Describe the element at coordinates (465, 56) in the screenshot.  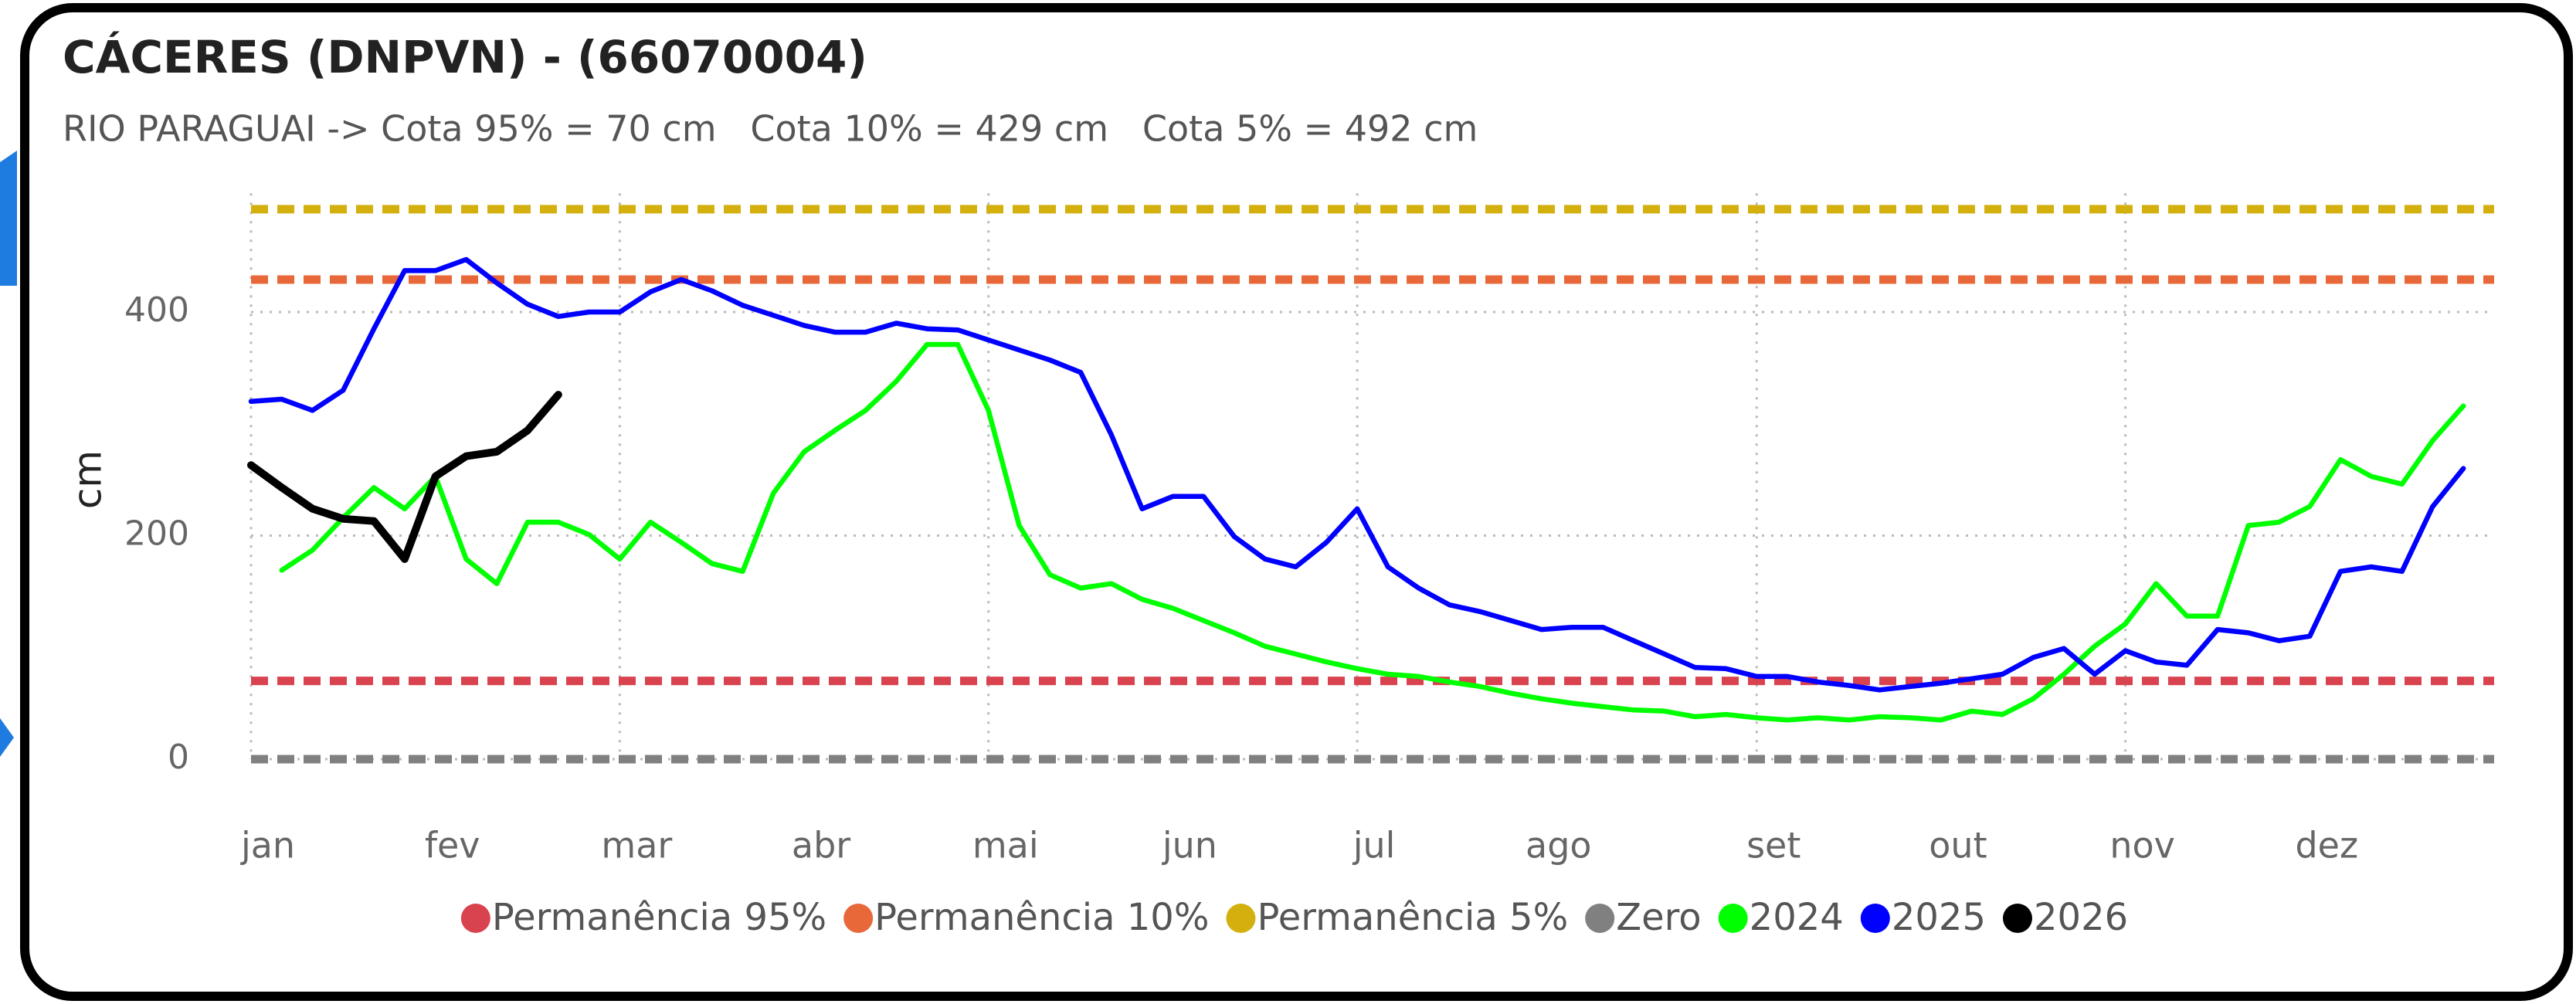
I see `chart-title: CÁCERES (DNPVN) - (66070004)` at that location.